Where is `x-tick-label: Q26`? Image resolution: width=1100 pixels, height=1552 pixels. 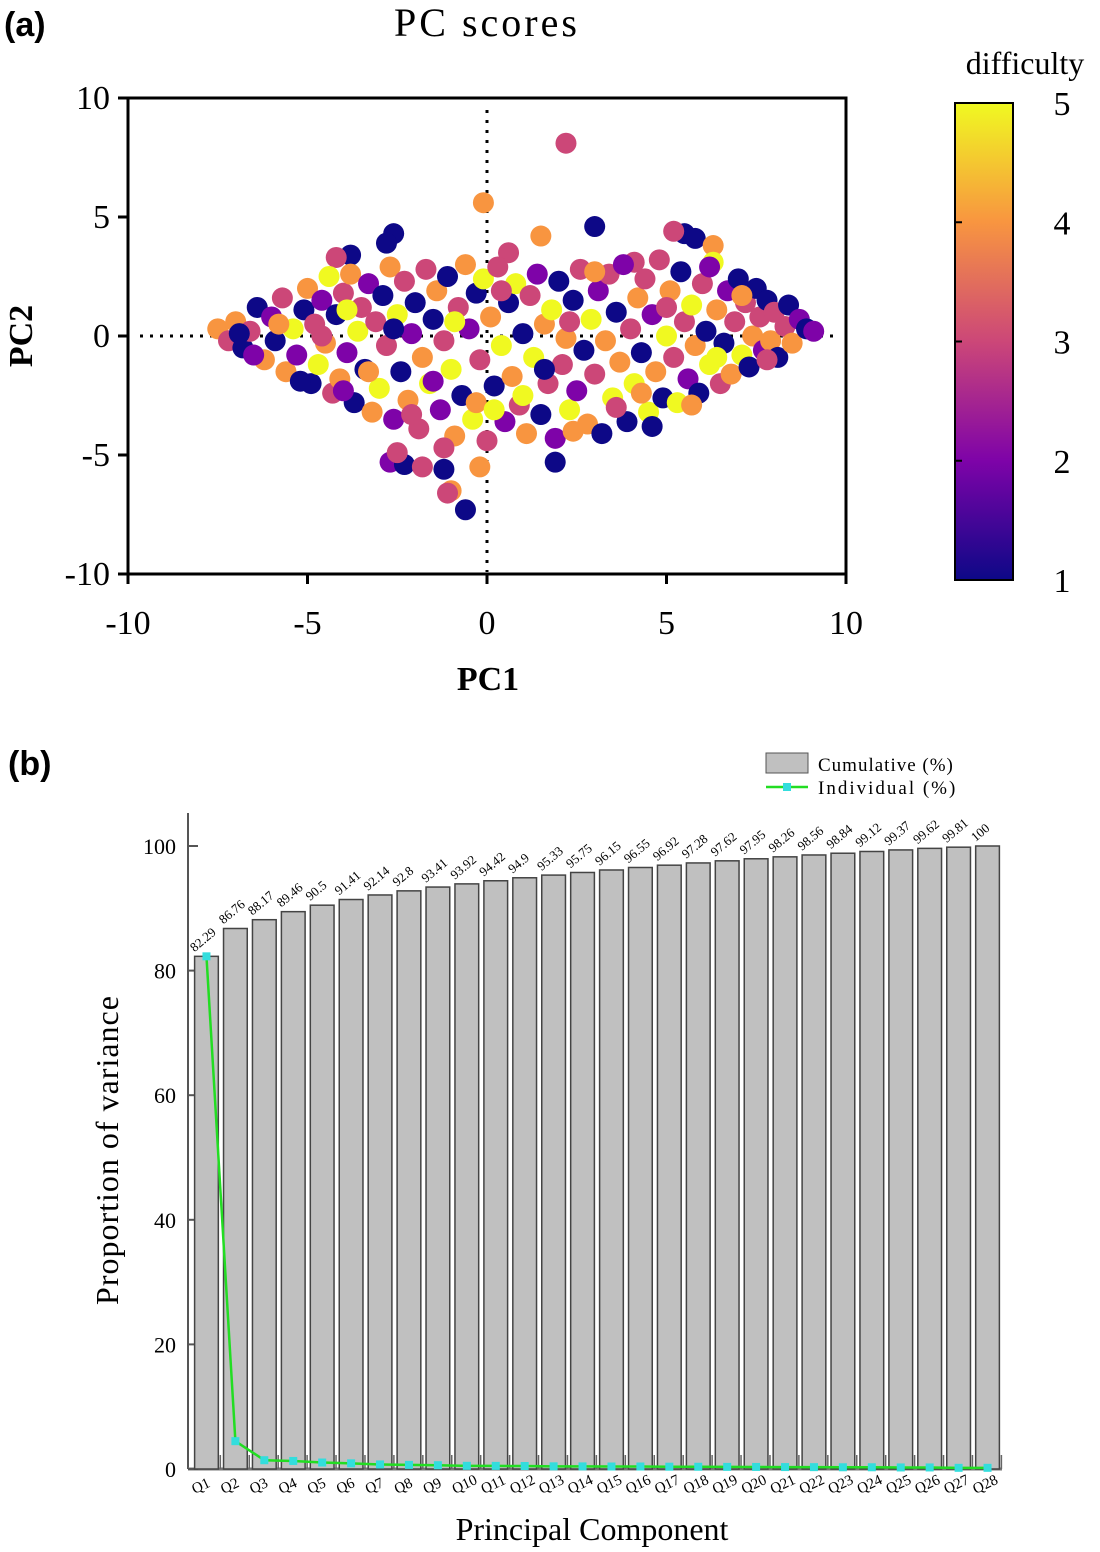
x-tick-label: Q26 is located at coordinates (928, 1485).